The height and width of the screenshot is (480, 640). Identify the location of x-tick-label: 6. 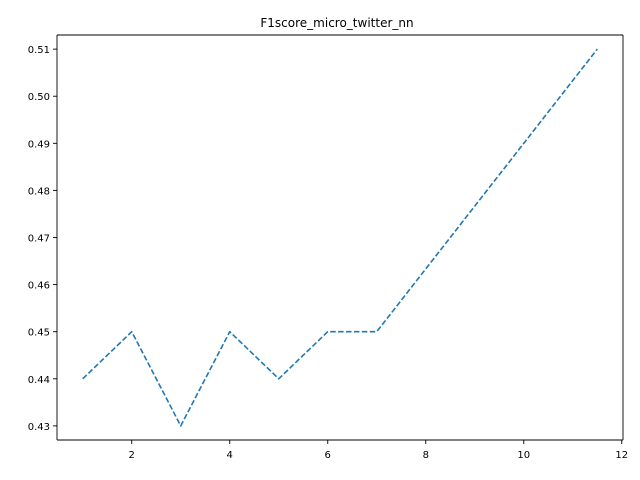
(328, 455).